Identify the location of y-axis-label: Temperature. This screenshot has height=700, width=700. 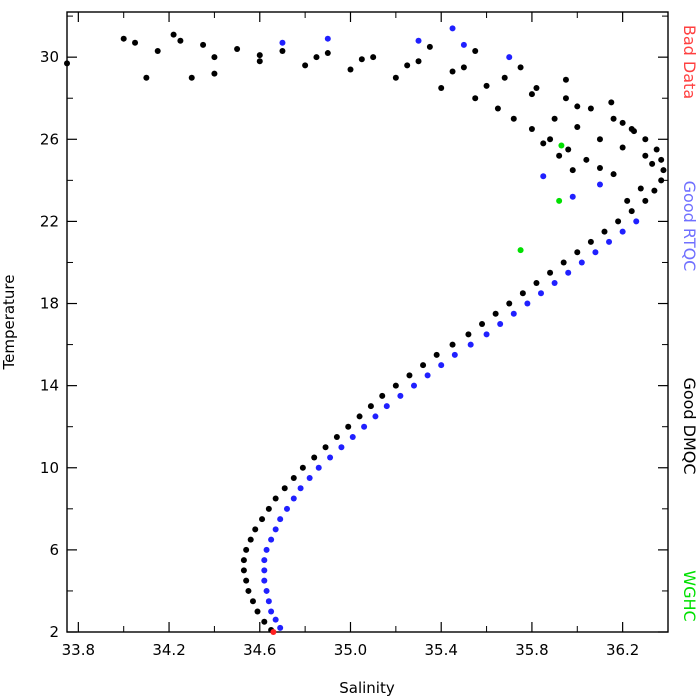
(9, 322).